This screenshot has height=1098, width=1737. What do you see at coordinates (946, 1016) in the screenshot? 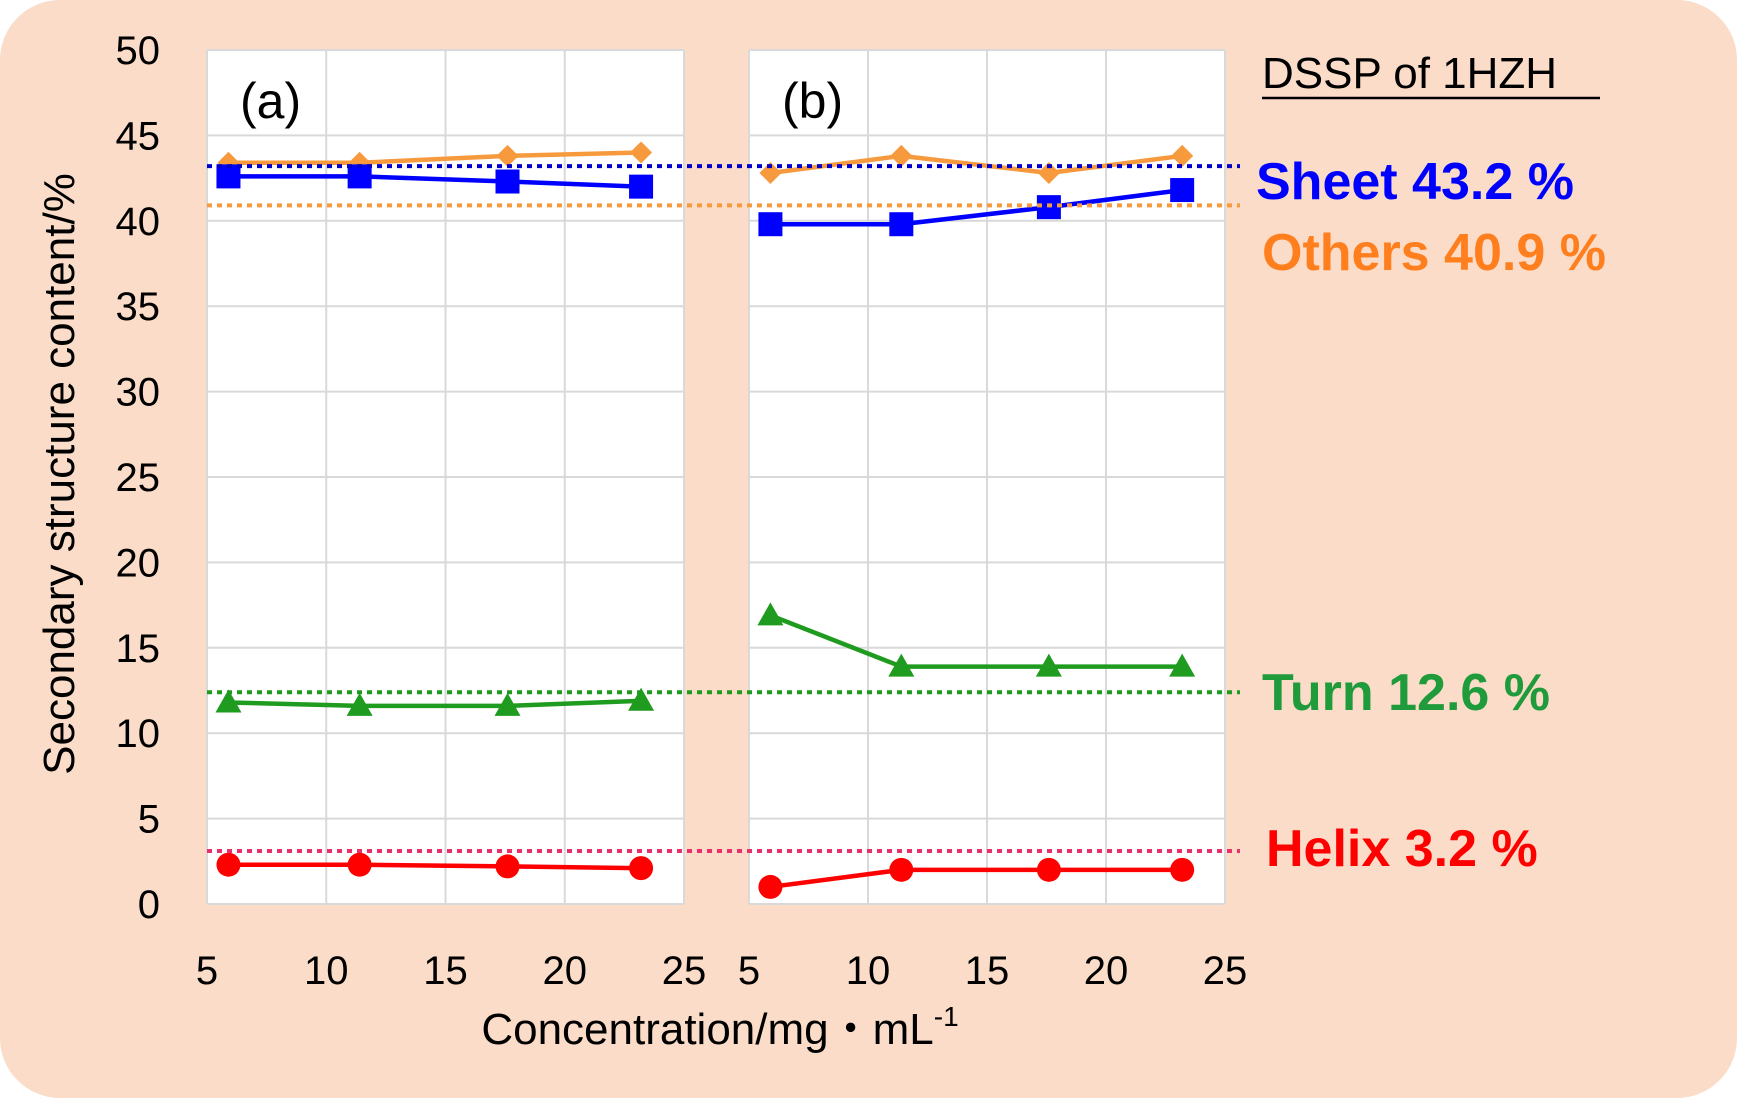
I see `x-axis-label-superscript: -1` at bounding box center [946, 1016].